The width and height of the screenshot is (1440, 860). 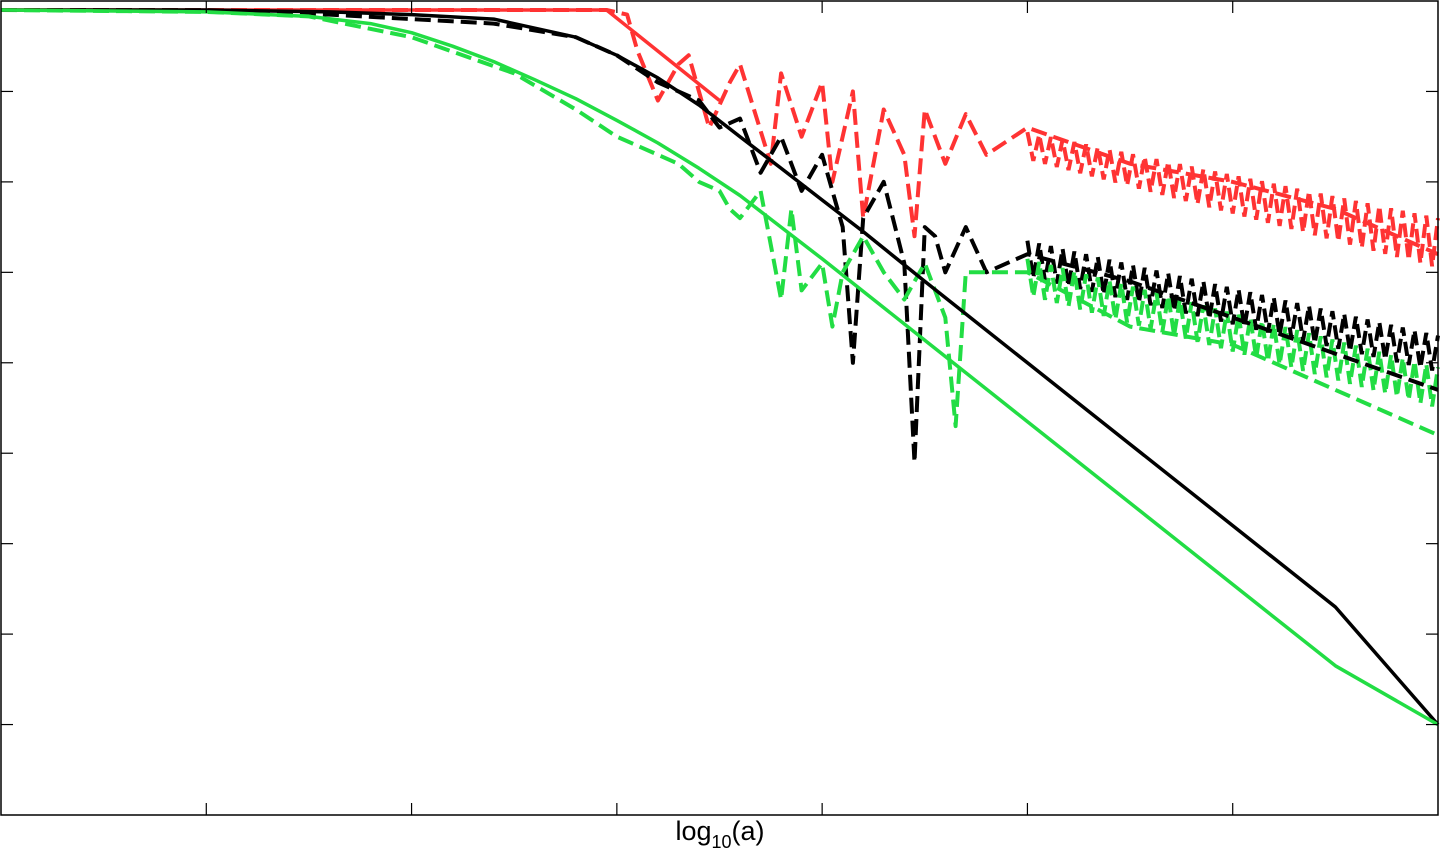 What do you see at coordinates (721, 842) in the screenshot?
I see `x-axis-label-subscript: 10` at bounding box center [721, 842].